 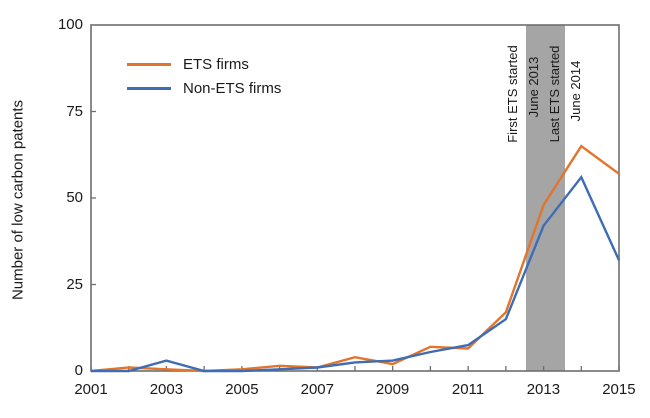 What do you see at coordinates (619, 389) in the screenshot?
I see `x-tick-label-2015: 2015` at bounding box center [619, 389].